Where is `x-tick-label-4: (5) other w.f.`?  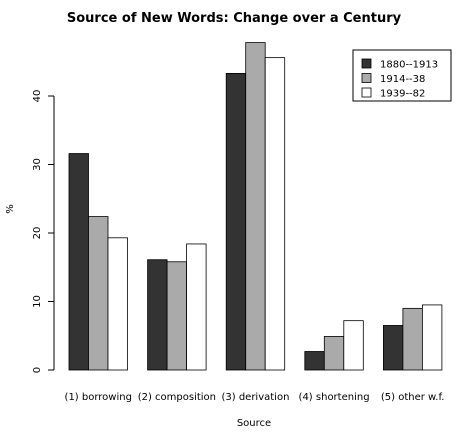
x-tick-label-4: (5) other w.f. is located at coordinates (413, 397).